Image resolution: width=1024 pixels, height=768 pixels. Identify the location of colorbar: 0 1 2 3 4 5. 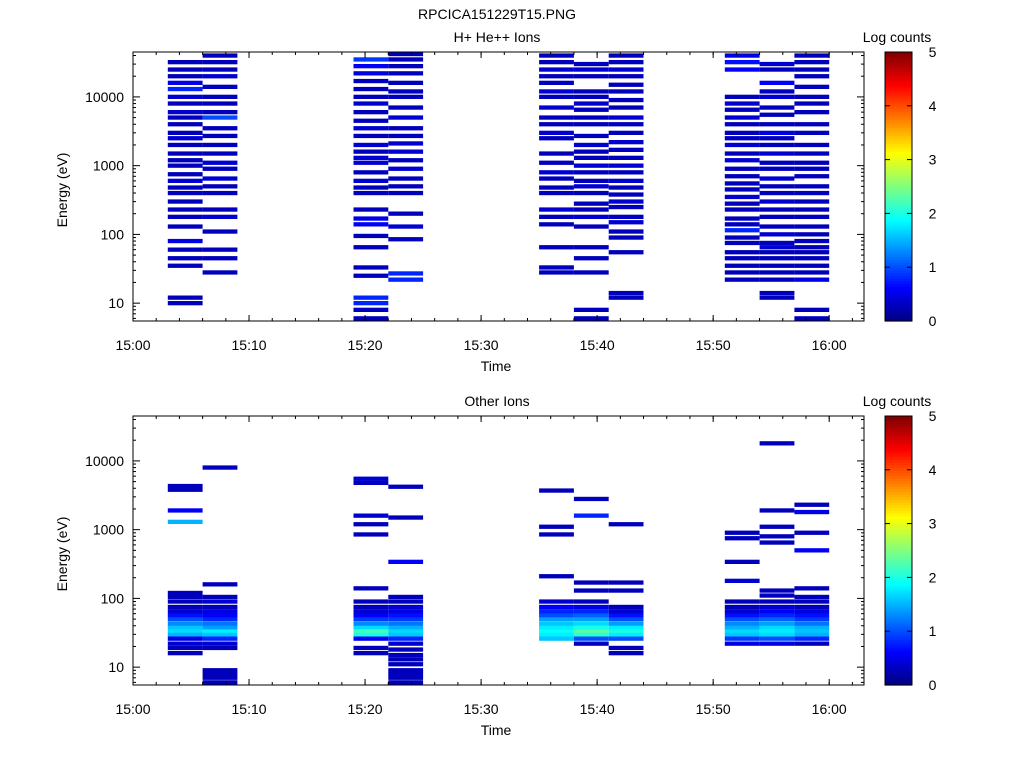
(910, 550).